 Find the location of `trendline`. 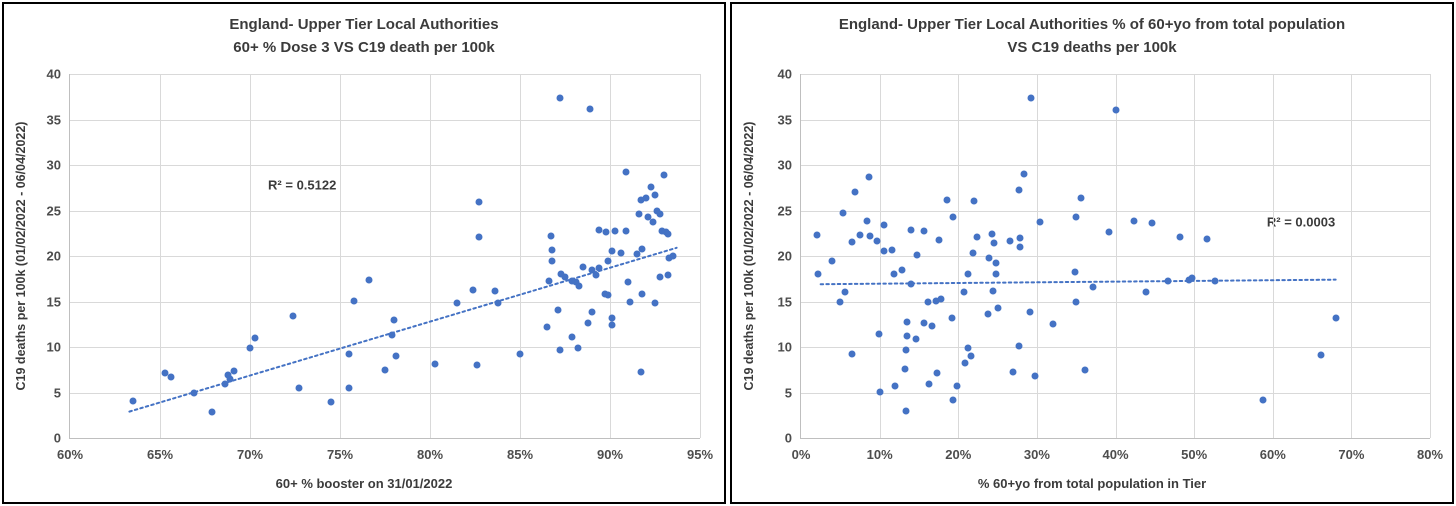

trendline is located at coordinates (403, 329).